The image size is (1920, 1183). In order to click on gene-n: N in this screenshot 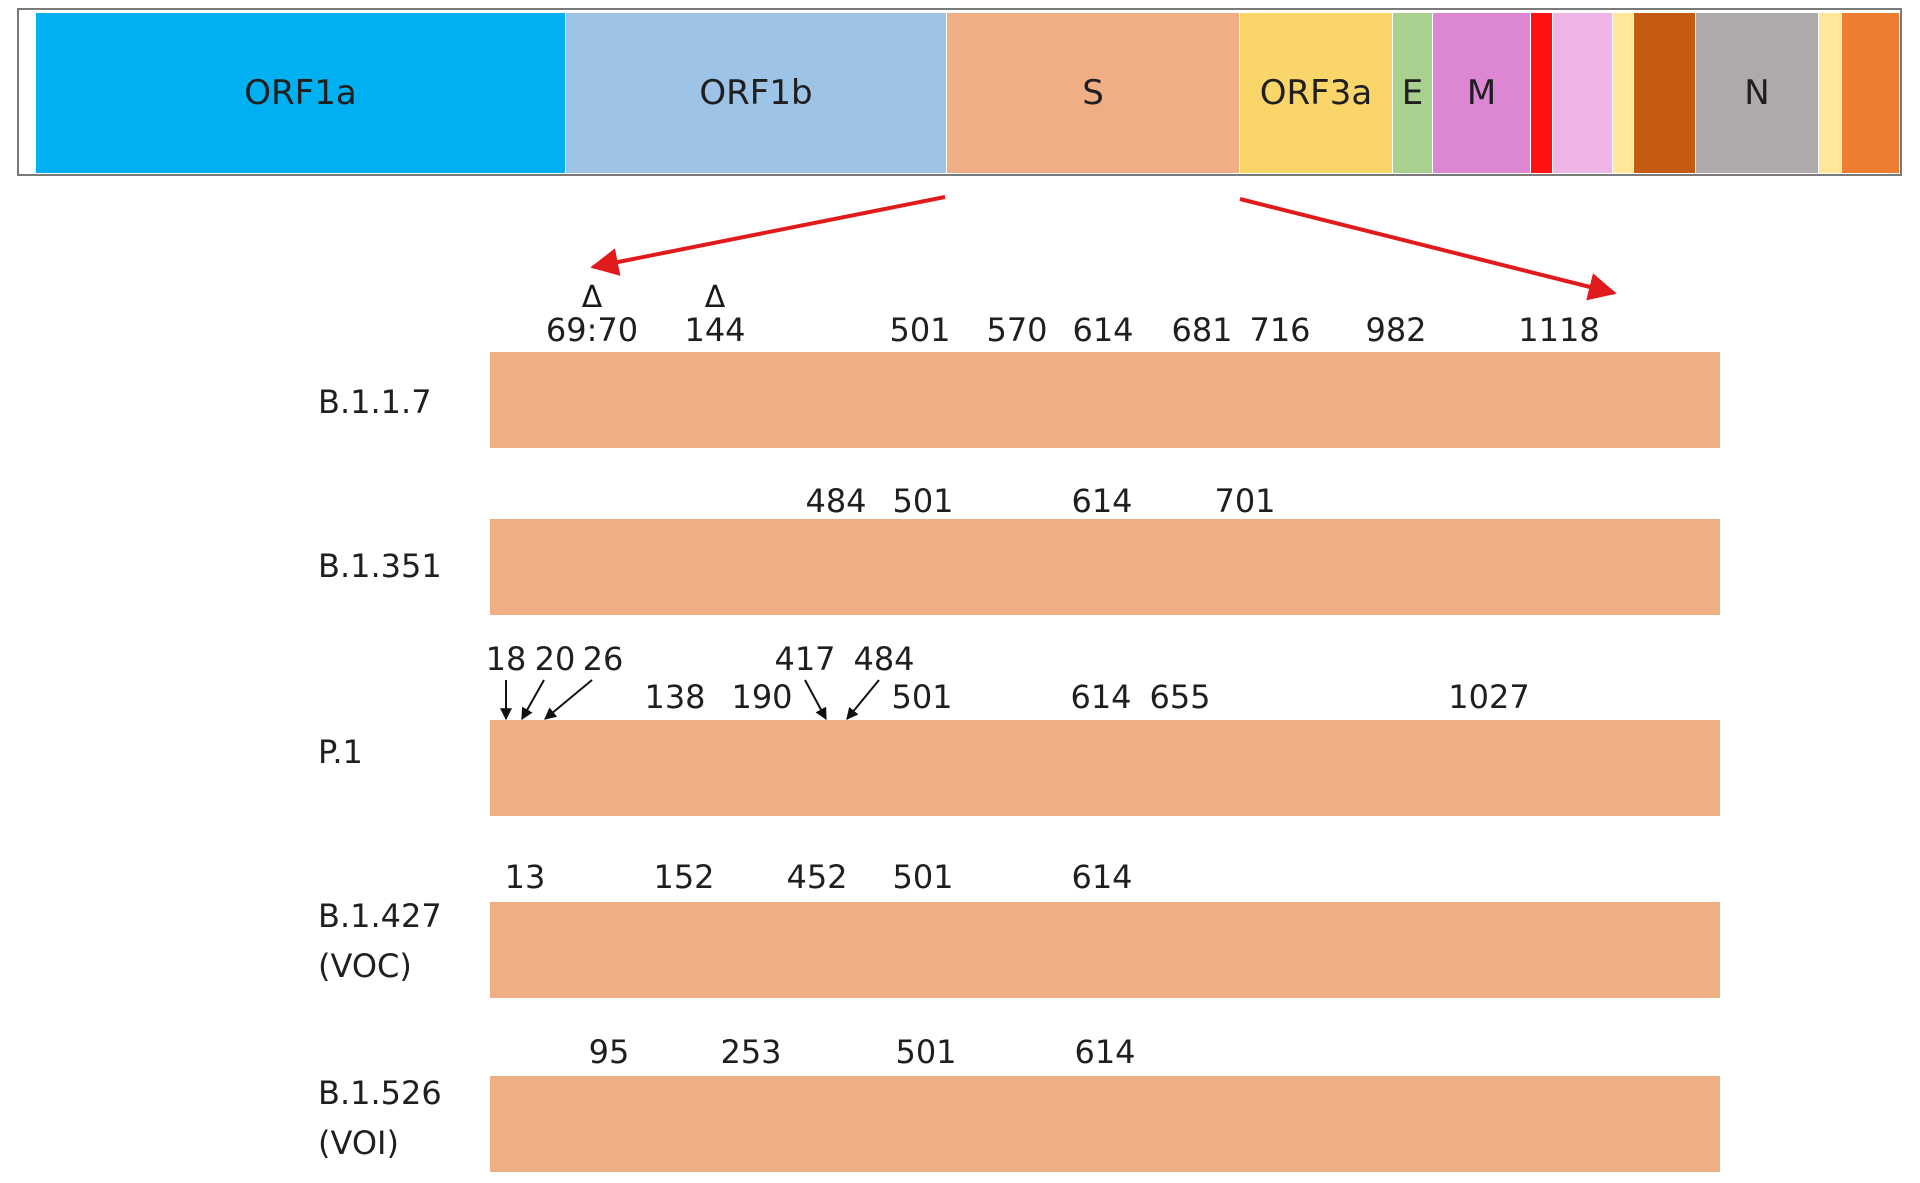, I will do `click(1757, 93)`.